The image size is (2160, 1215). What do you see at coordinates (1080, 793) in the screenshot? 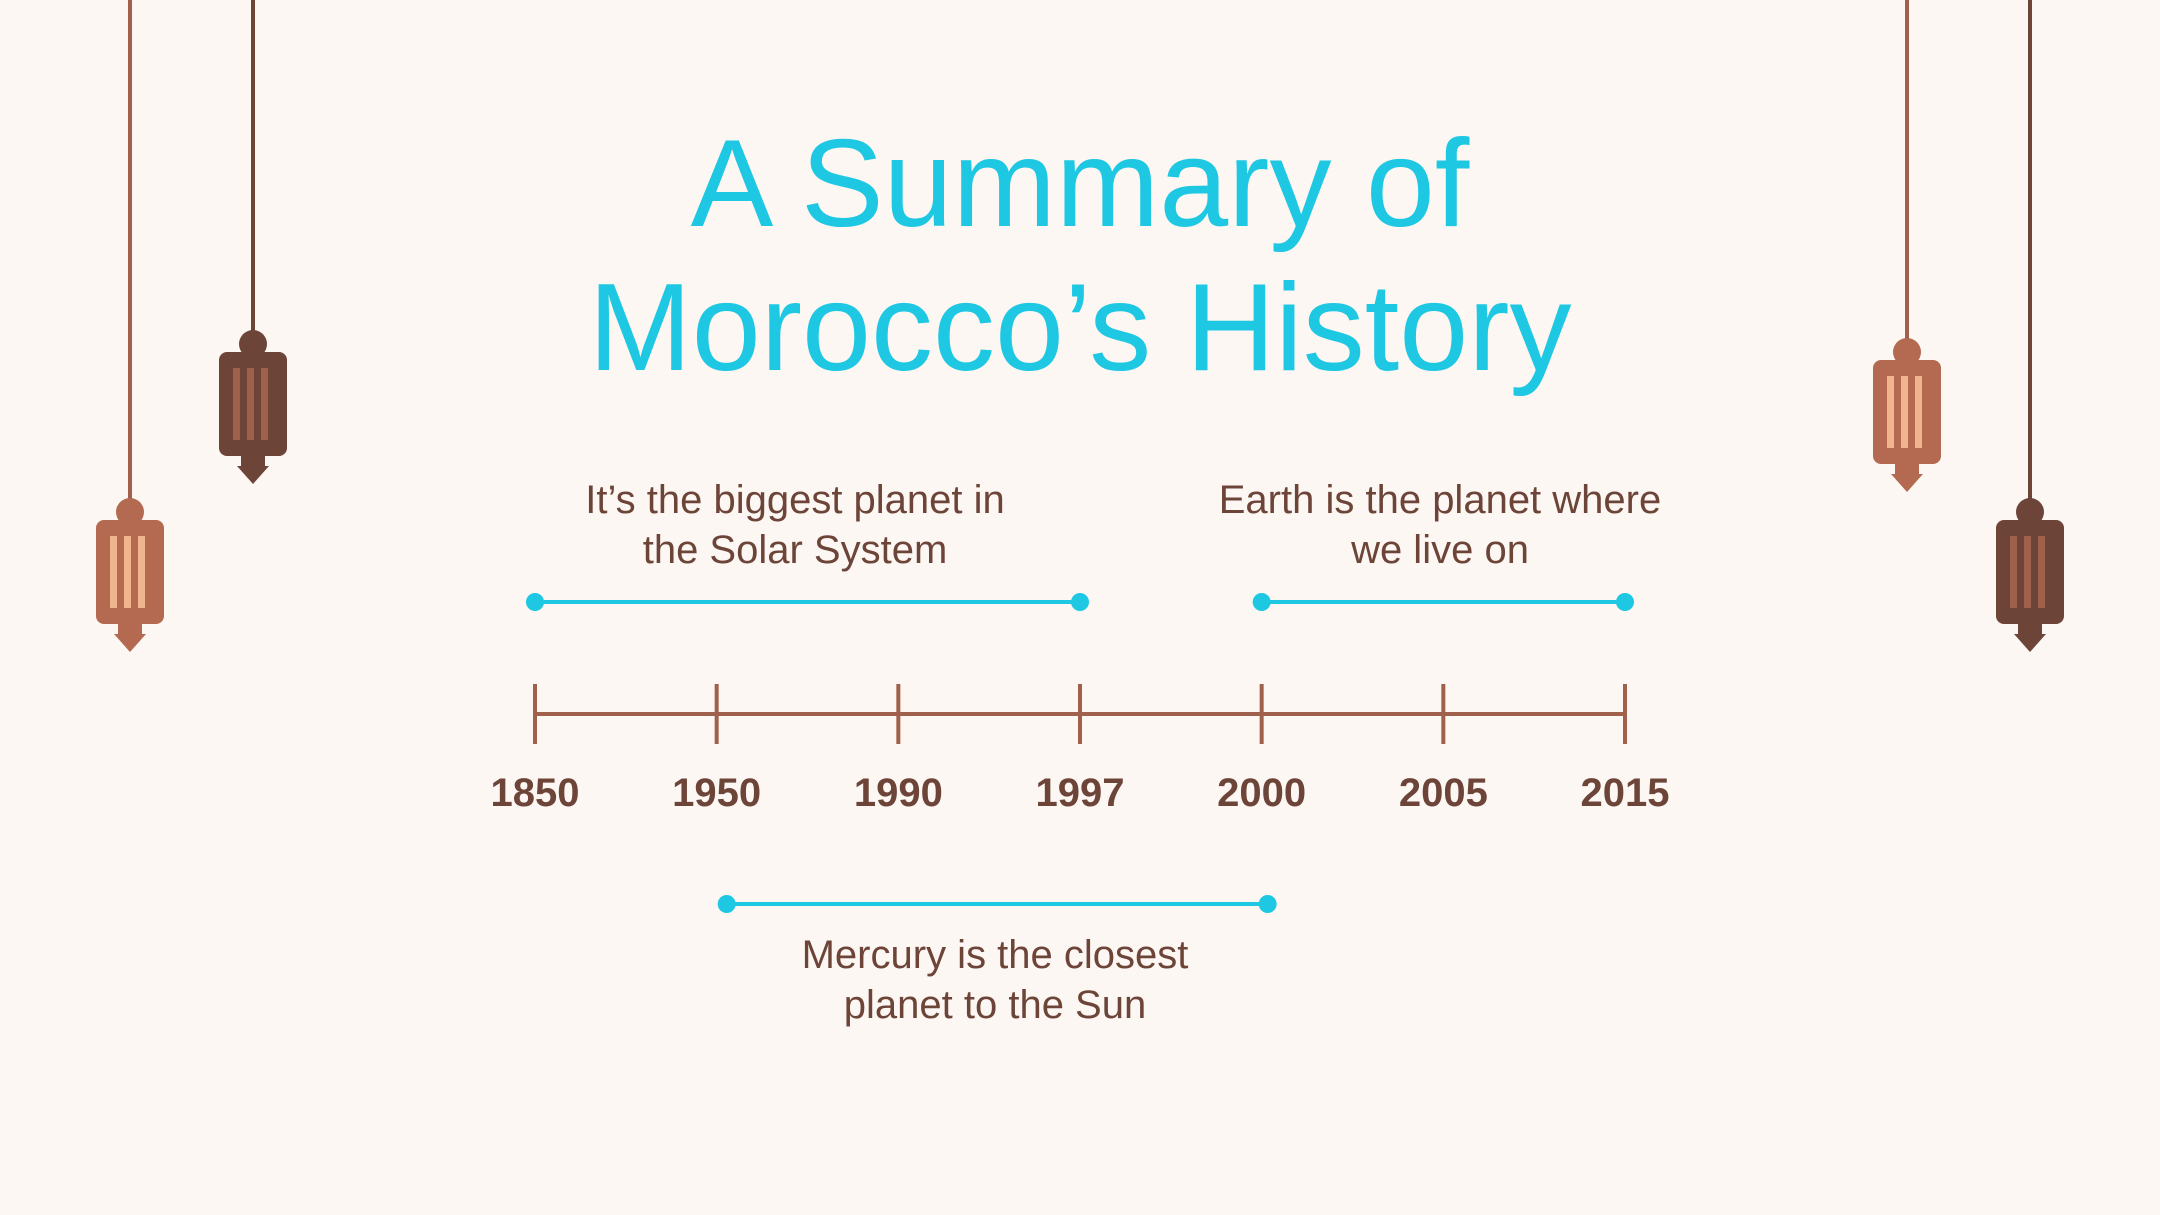
I see `year-label: 1997` at bounding box center [1080, 793].